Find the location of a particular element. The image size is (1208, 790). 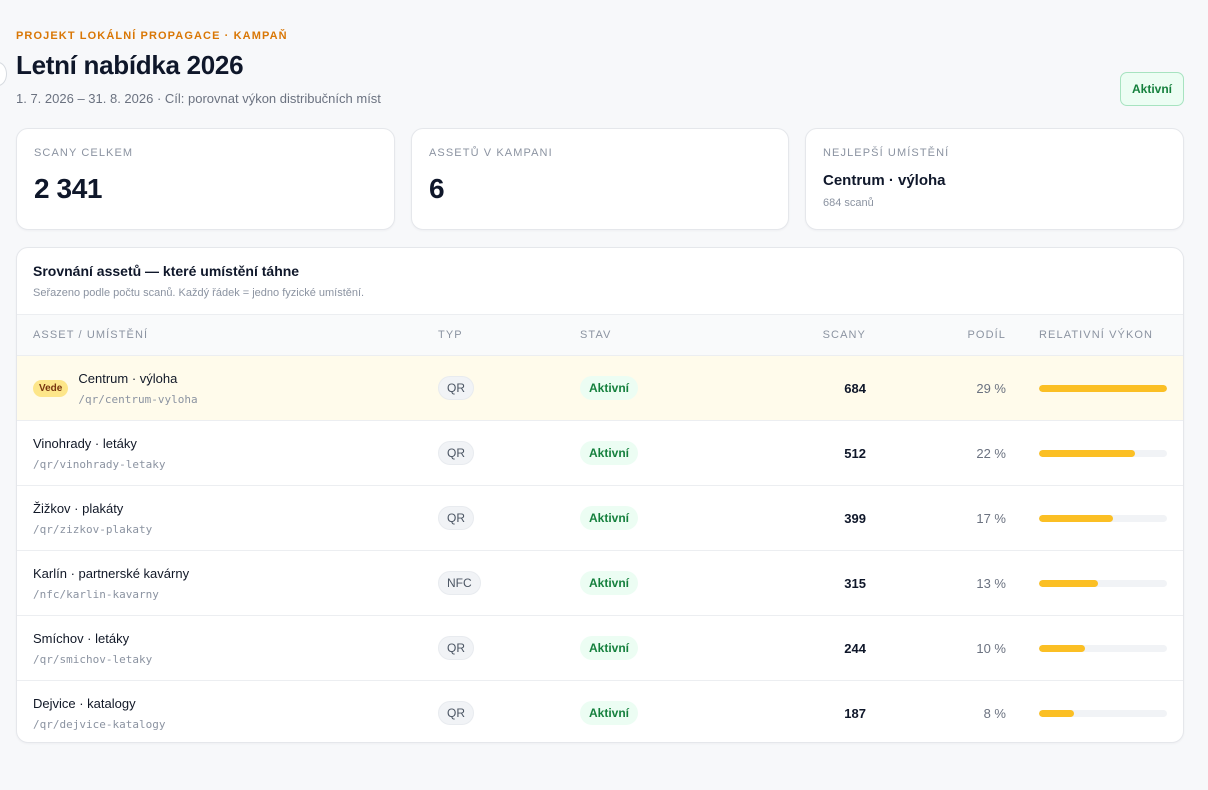

column-header-asset: ASSET / UMÍSTĚNÍ is located at coordinates (227, 335).